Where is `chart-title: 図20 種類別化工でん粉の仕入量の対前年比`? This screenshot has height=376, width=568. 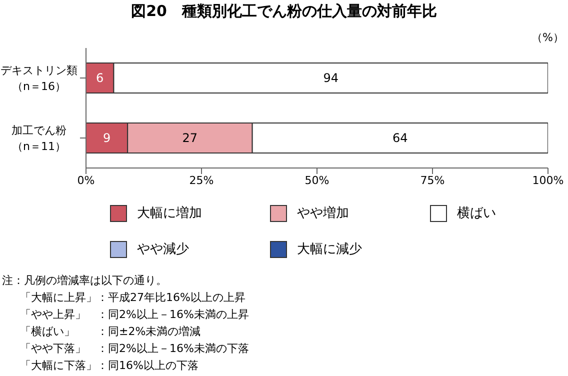 chart-title: 図20 種類別化工でん粉の仕入量の対前年比 is located at coordinates (284, 11).